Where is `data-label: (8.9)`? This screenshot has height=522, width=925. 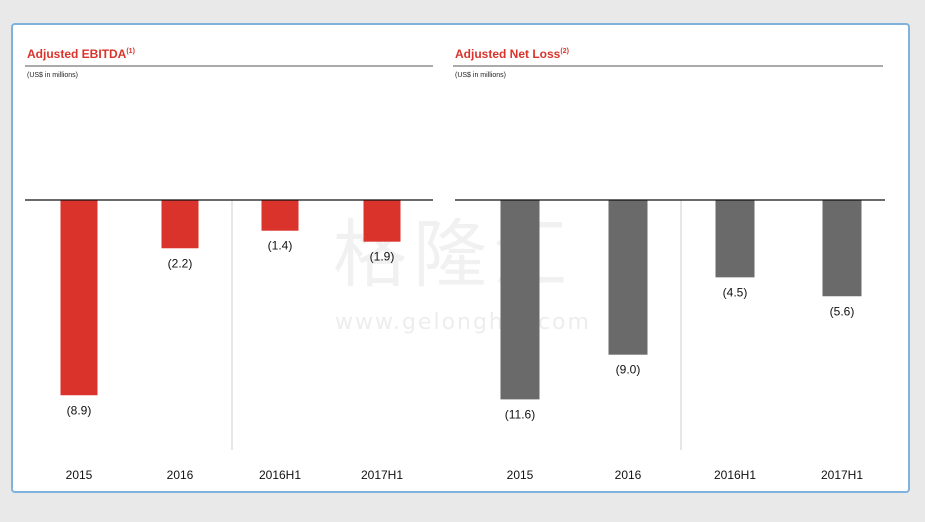 data-label: (8.9) is located at coordinates (79, 410).